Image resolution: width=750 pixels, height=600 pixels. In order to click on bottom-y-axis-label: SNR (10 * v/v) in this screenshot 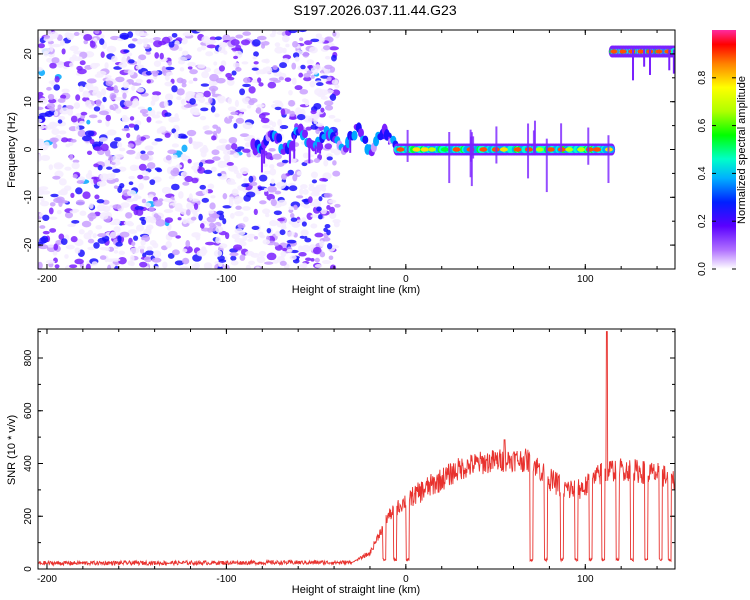, I will do `click(12, 450)`.